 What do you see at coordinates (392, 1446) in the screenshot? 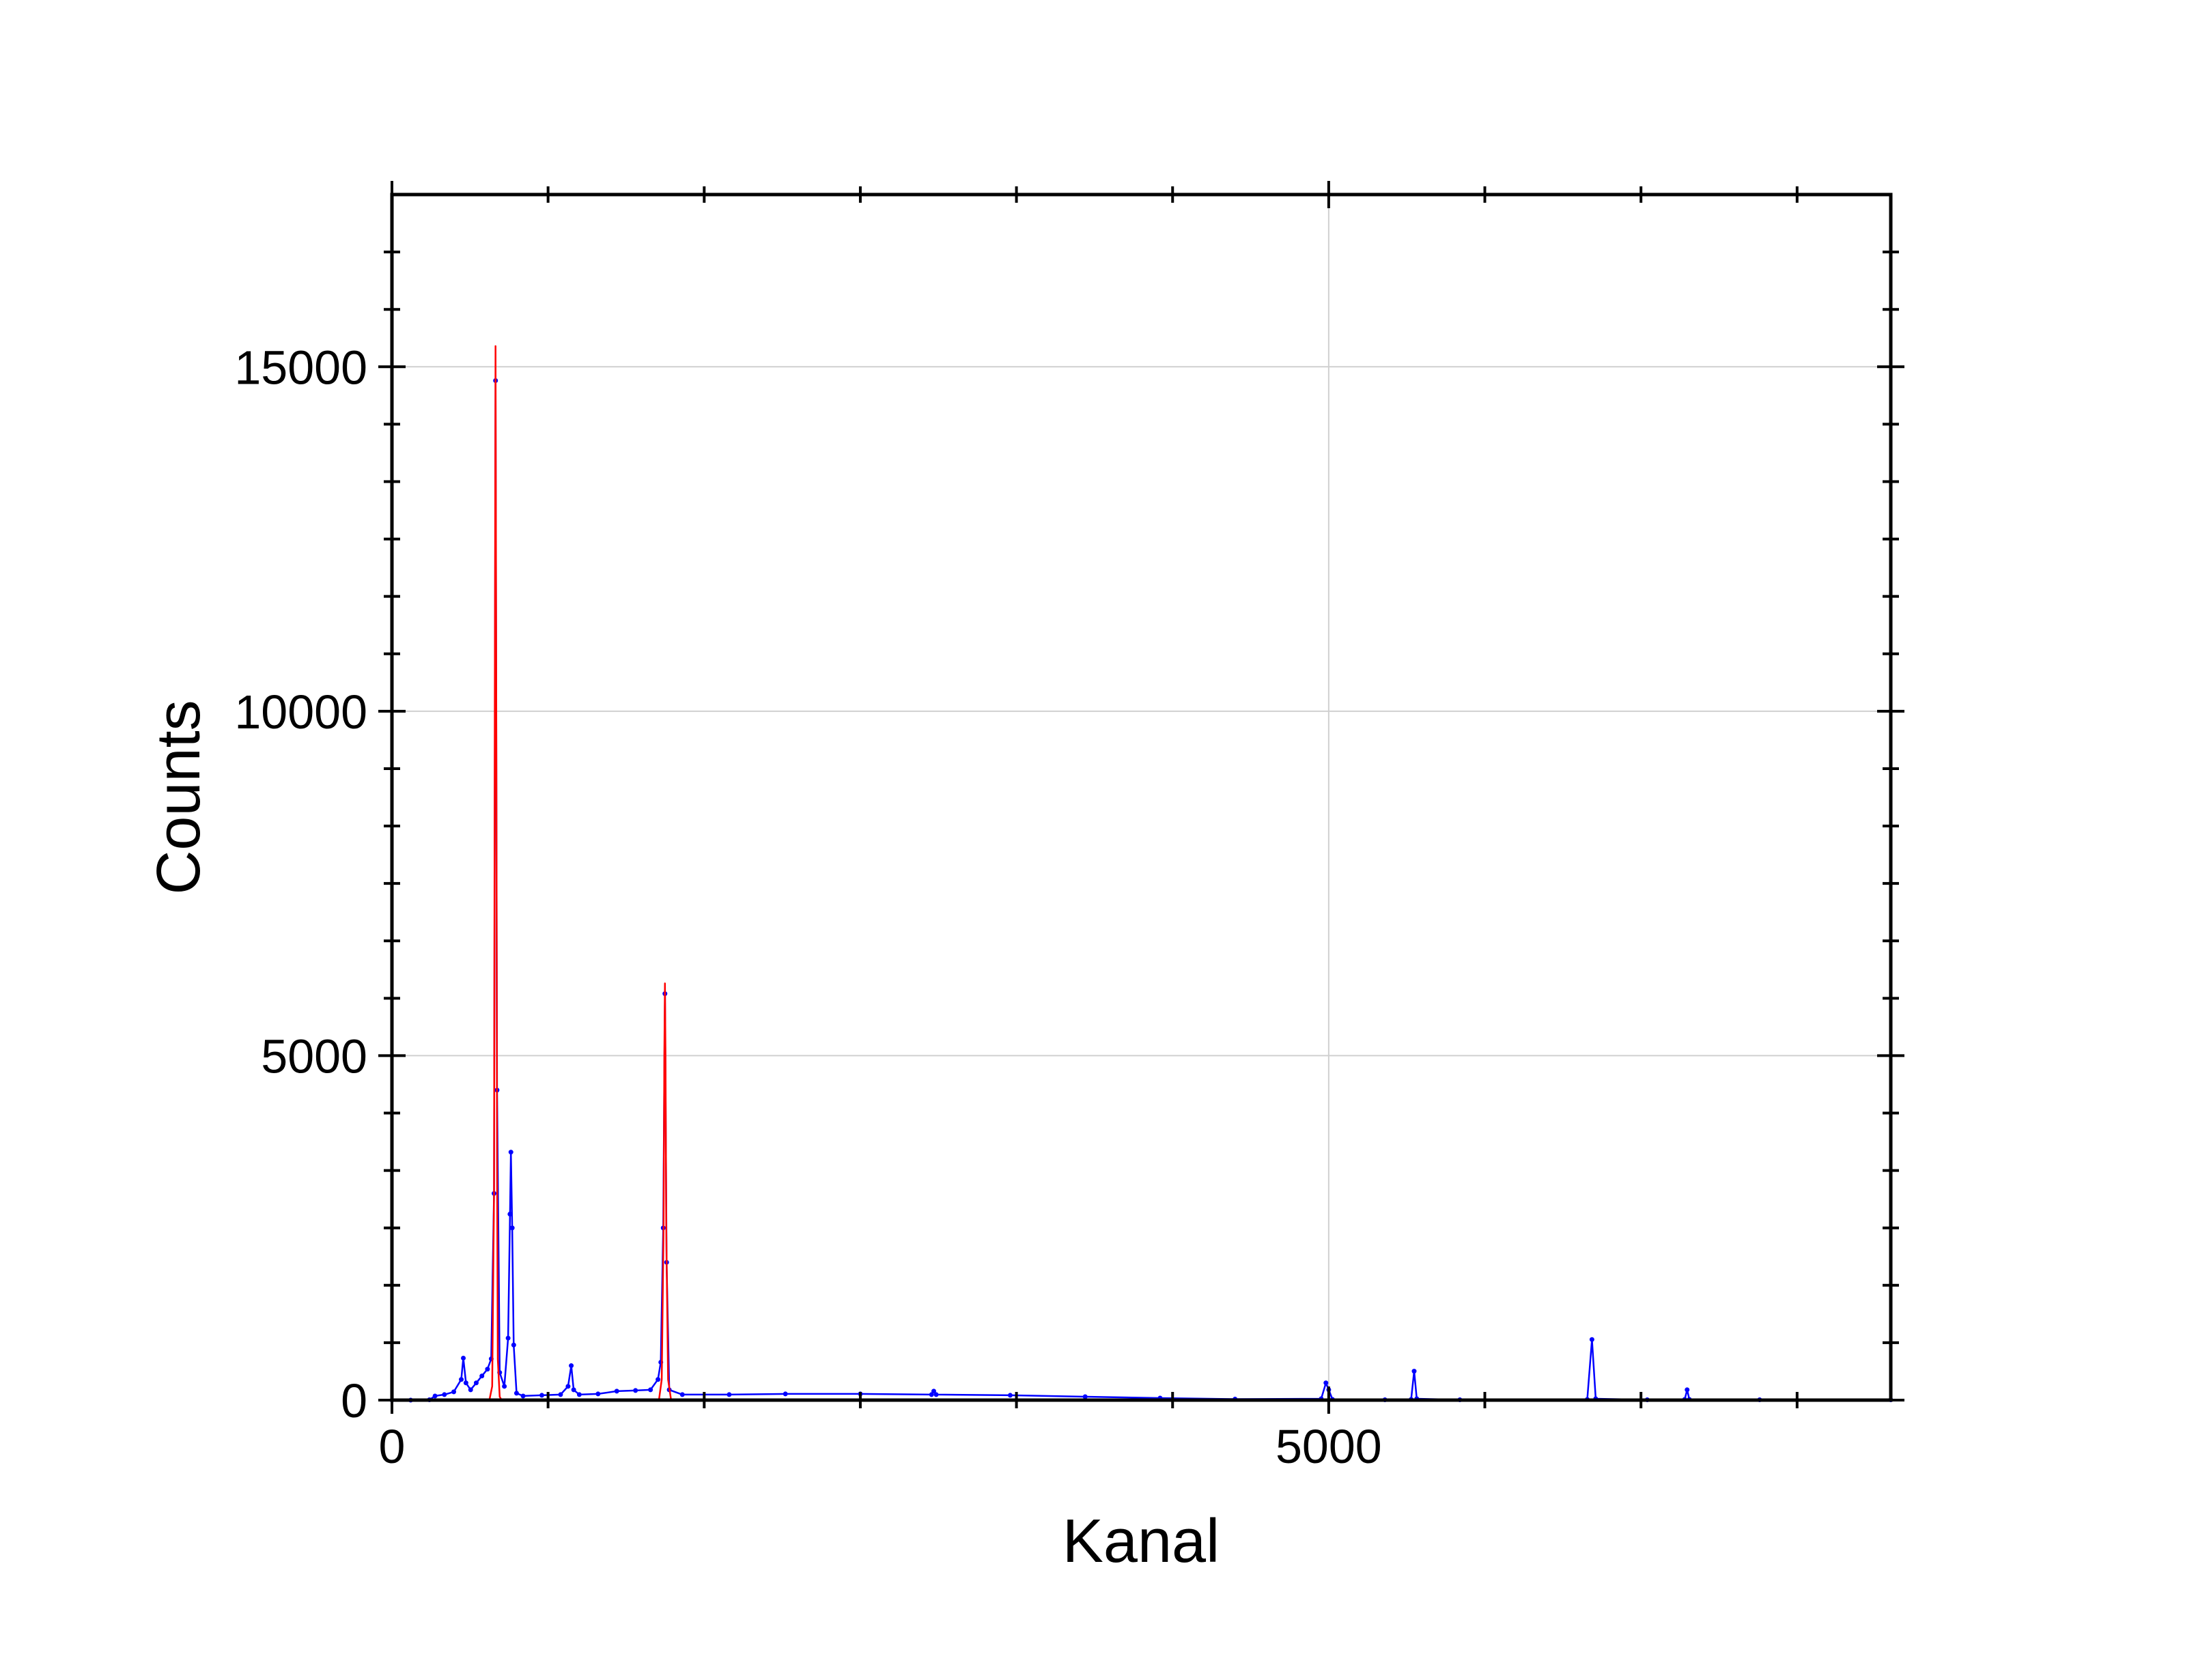
I see `x-tick-label: 0` at bounding box center [392, 1446].